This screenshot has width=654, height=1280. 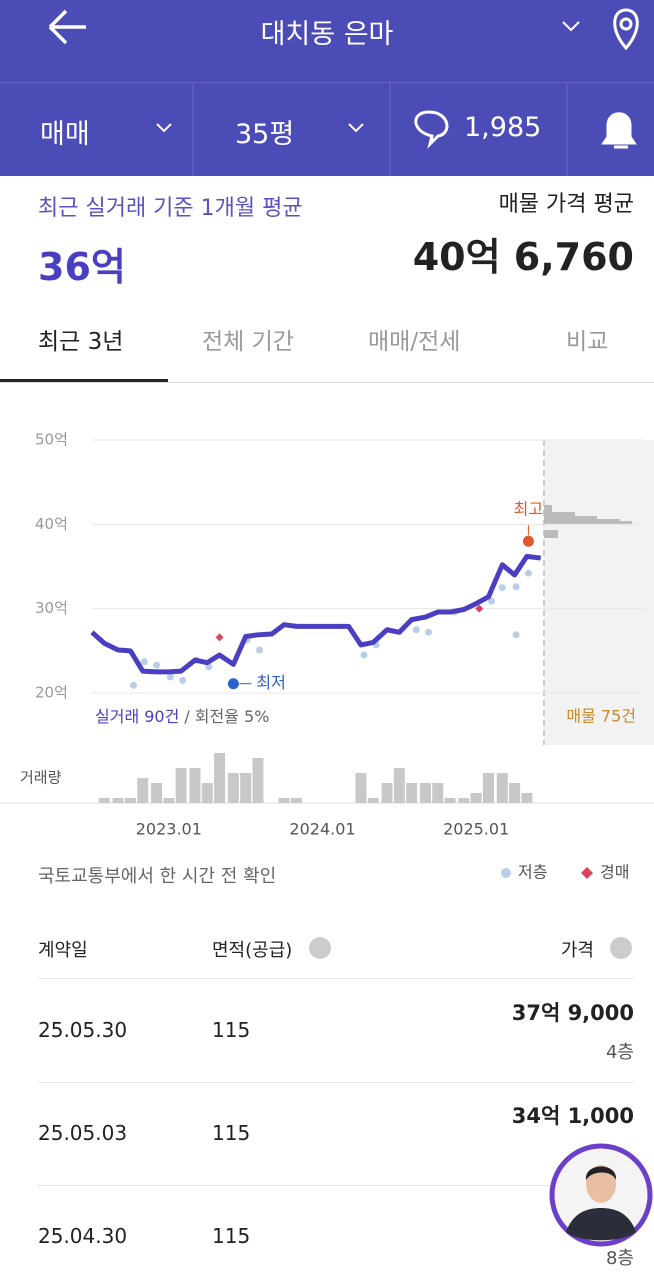 I want to click on recent-value: 36억, so click(x=82, y=267).